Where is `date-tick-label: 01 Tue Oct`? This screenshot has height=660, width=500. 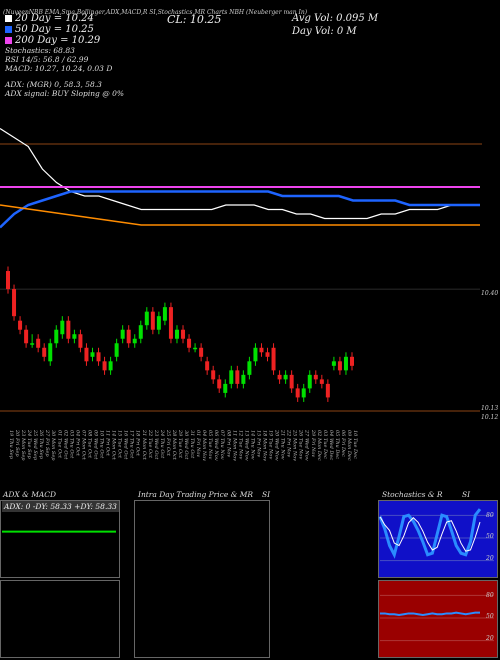
date-tick-label: 01 Tue Oct is located at coordinates (59, 444).